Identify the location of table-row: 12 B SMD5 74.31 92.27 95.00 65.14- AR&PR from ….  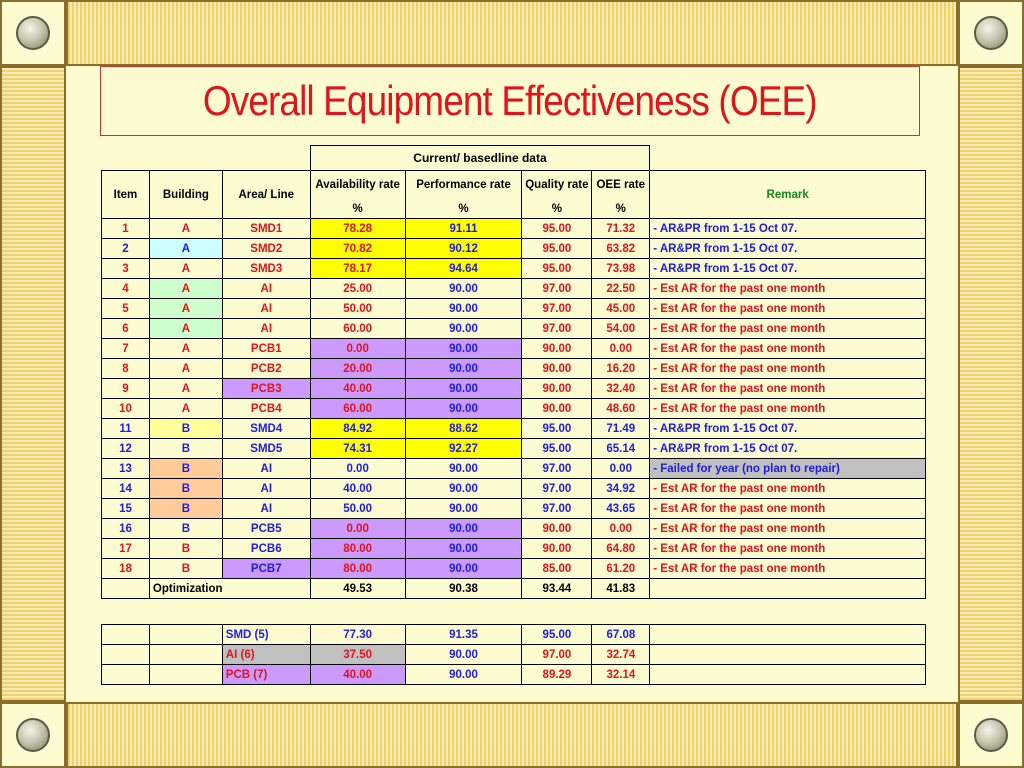
(513, 448).